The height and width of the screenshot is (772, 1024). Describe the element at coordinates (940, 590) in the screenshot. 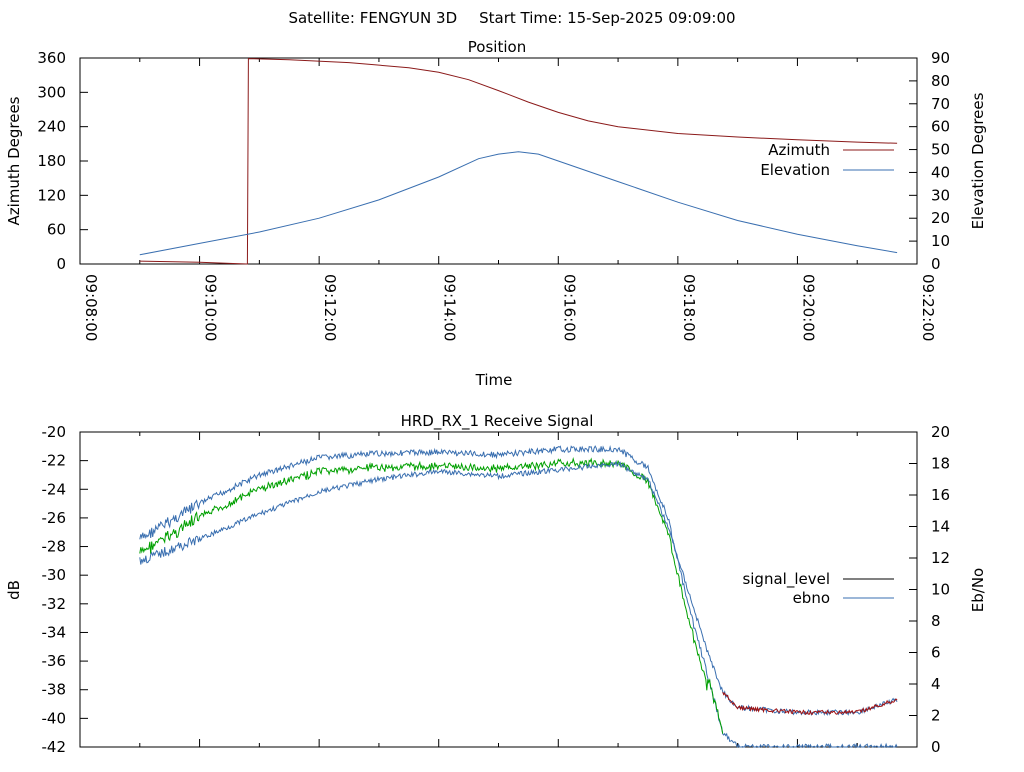

I see `signal-y2tick-label: 10` at that location.